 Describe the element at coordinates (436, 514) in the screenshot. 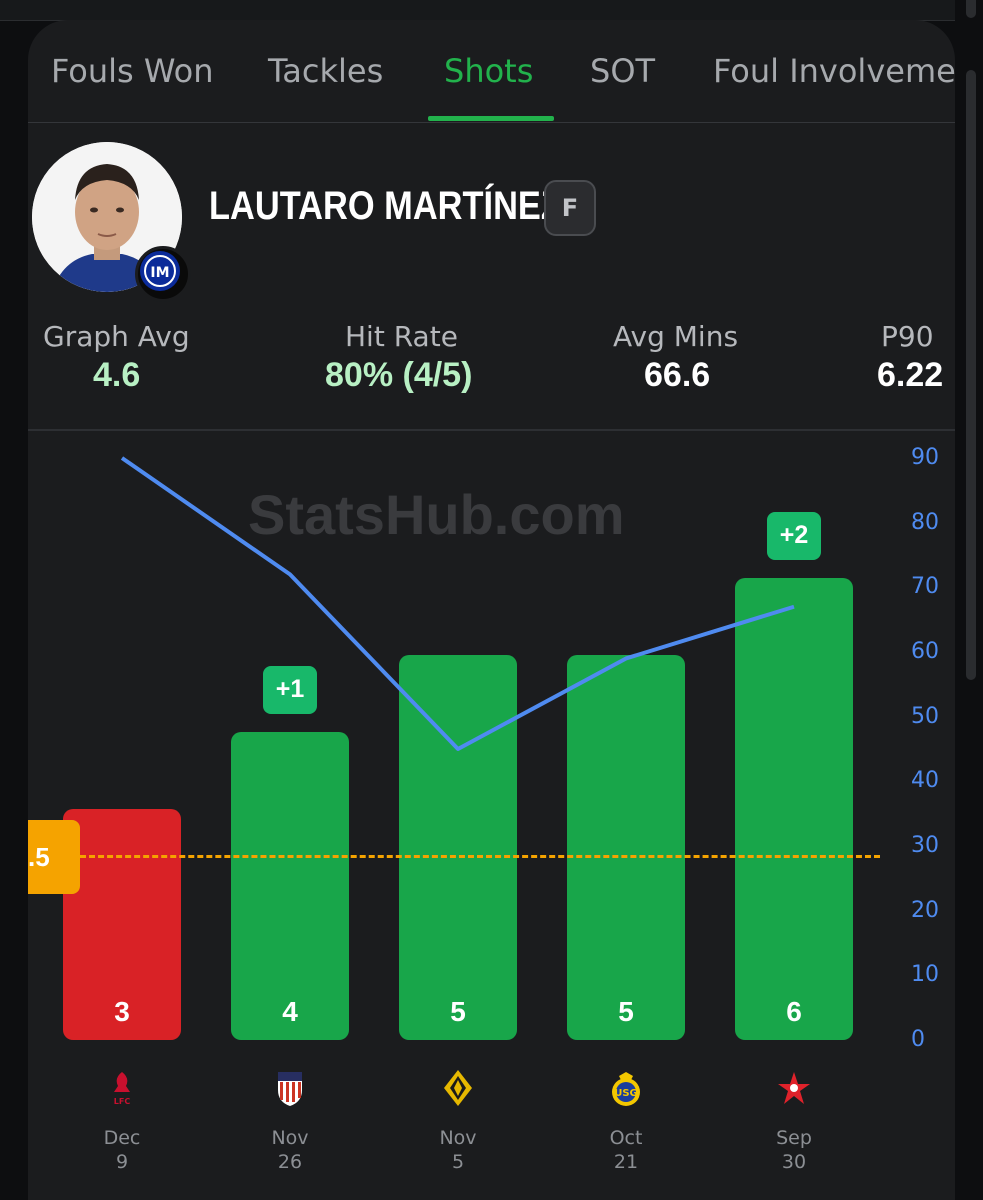

I see `watermark: StatsHub.com` at that location.